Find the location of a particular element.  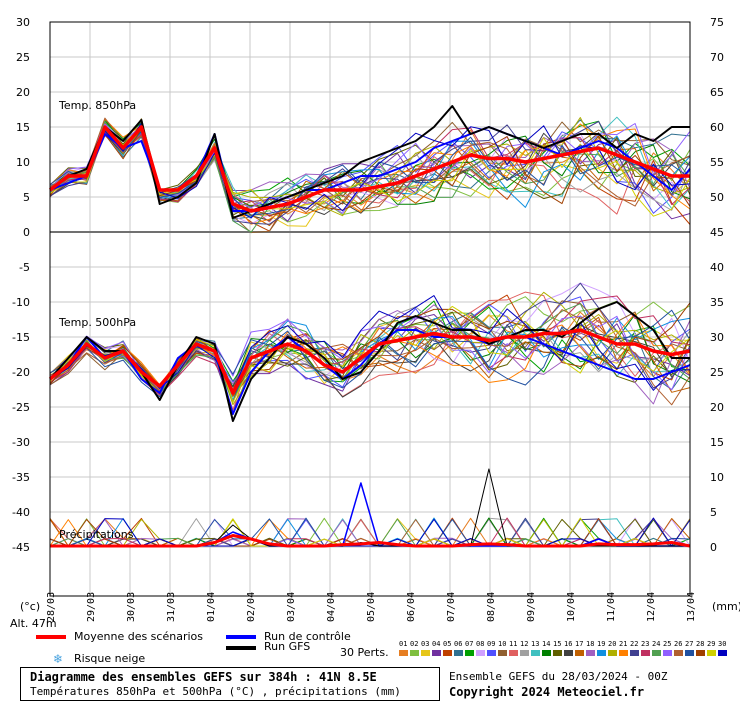

pert-number: 17 is located at coordinates (579, 644).